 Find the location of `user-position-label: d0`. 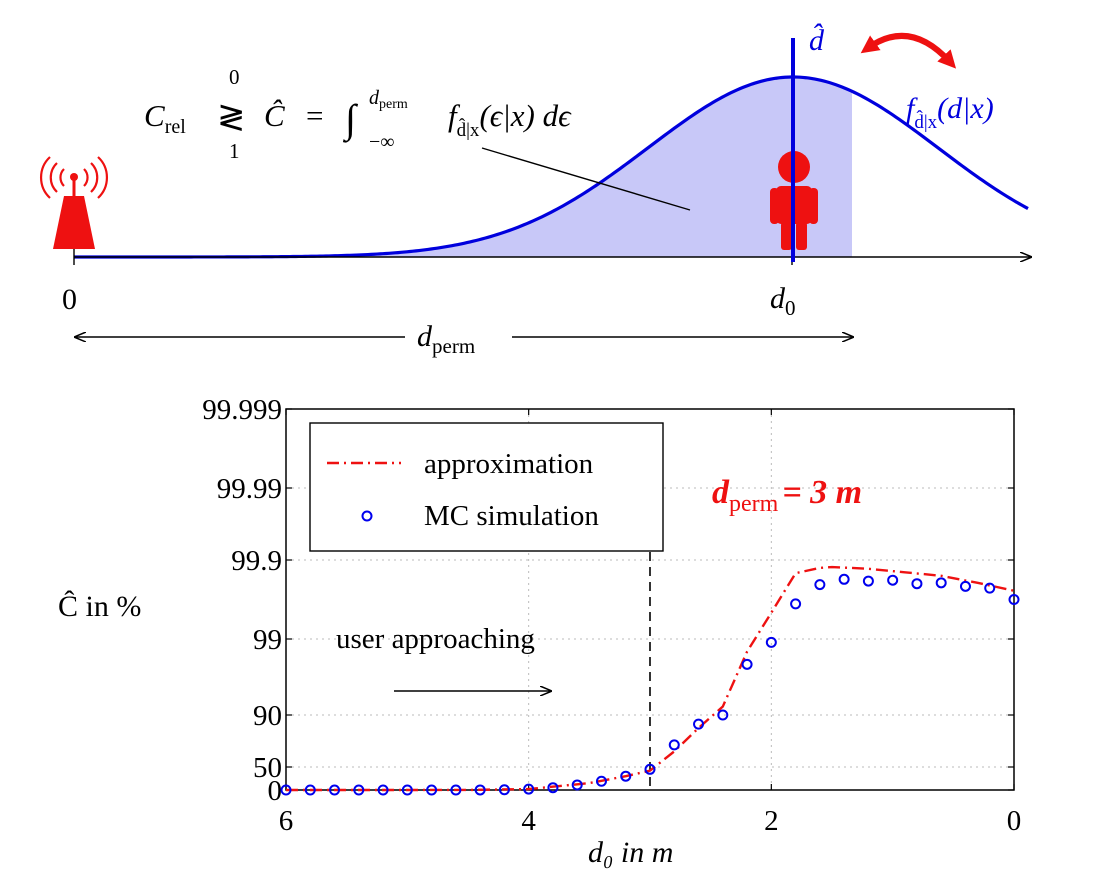

user-position-label: d0 is located at coordinates (783, 301).